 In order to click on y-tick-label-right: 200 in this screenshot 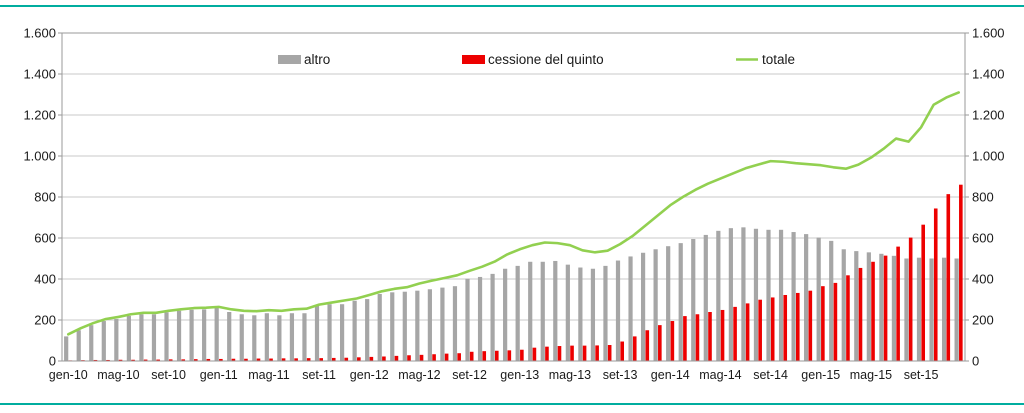, I will do `click(983, 320)`.